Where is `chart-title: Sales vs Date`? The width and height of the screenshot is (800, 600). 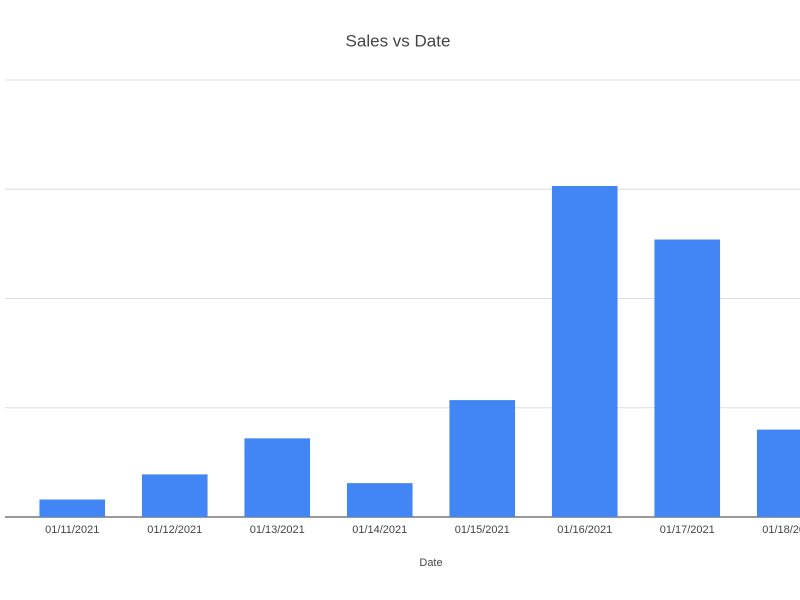
chart-title: Sales vs Date is located at coordinates (398, 40).